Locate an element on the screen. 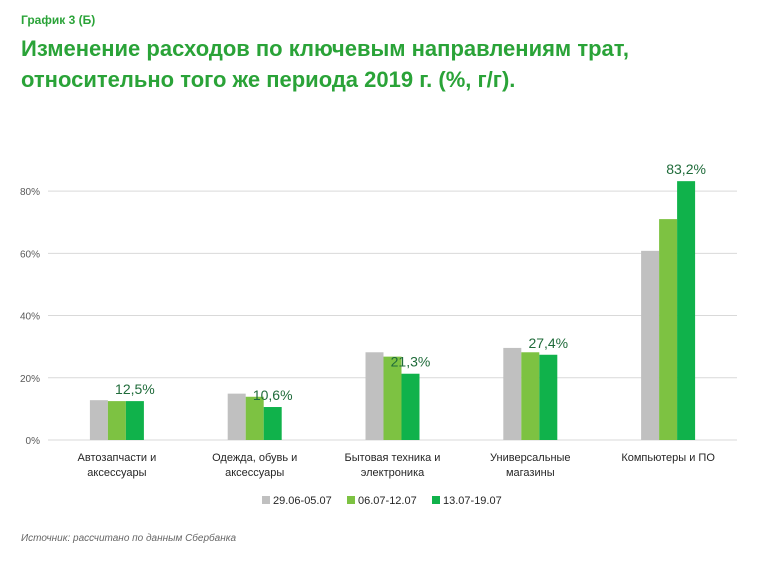 The image size is (766, 571). y-tick-label: 0% is located at coordinates (33, 441).